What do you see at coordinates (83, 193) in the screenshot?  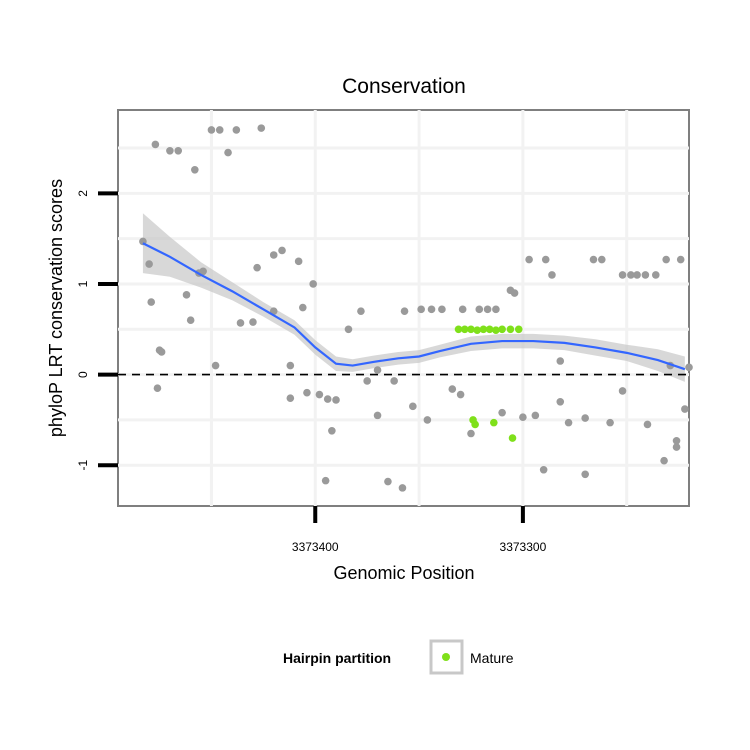 I see `y-tick-label: 2` at bounding box center [83, 193].